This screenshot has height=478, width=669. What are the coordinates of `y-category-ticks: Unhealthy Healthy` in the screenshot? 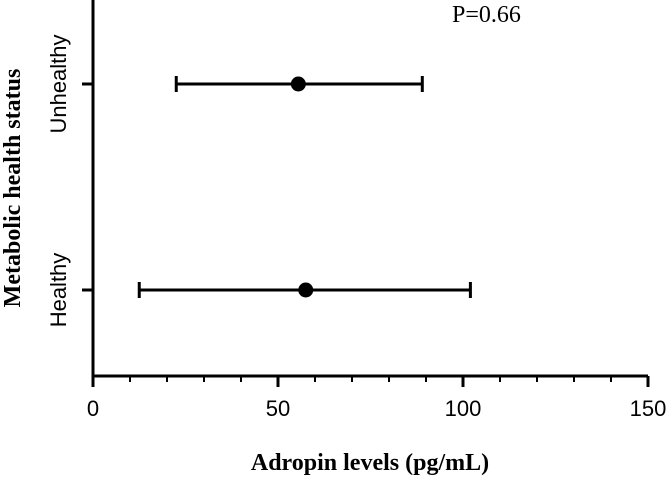 It's located at (69, 180).